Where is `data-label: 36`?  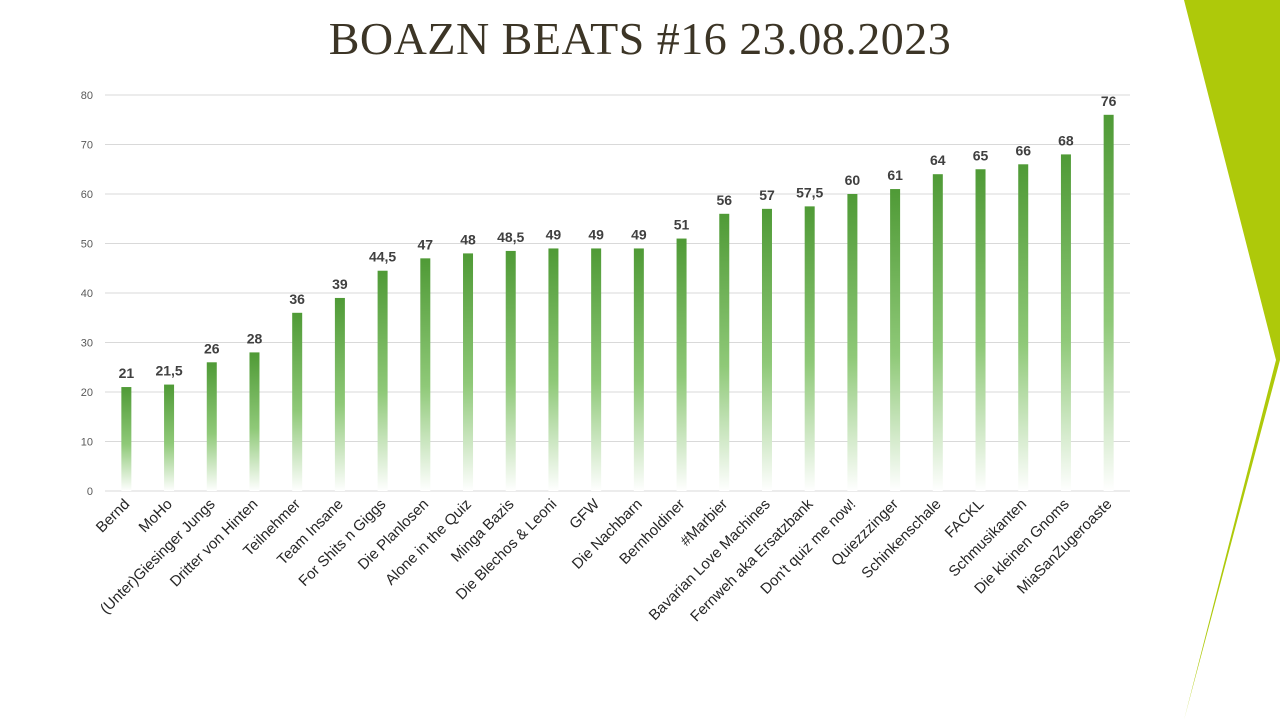 data-label: 36 is located at coordinates (297, 299).